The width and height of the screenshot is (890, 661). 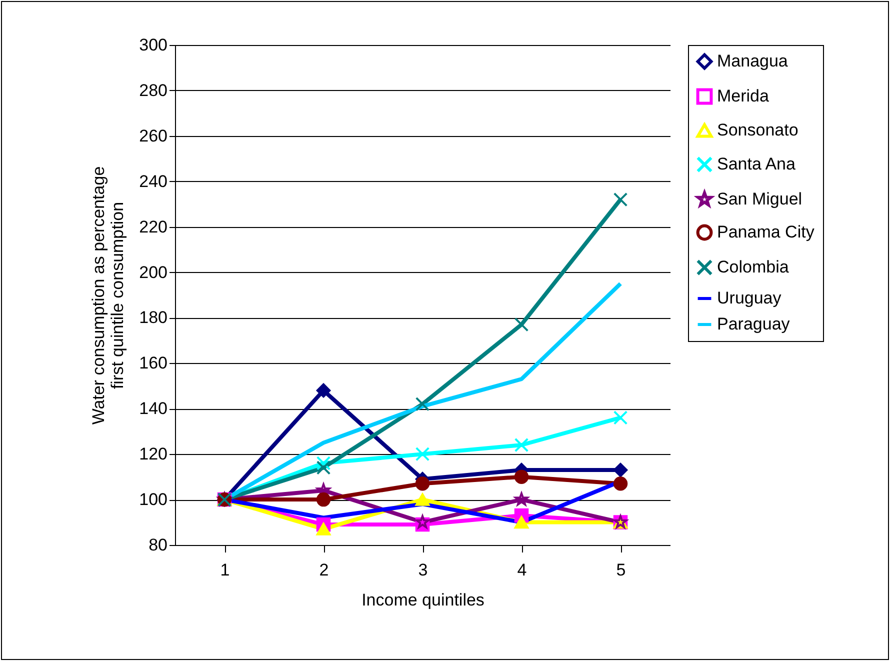 I want to click on y-tick-label: 140, so click(x=153, y=408).